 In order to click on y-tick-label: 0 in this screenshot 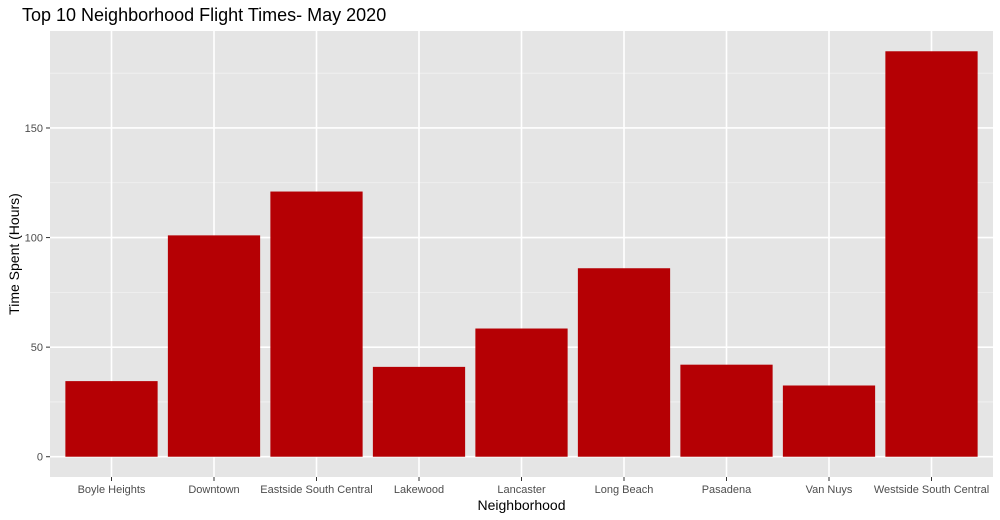, I will do `click(40, 458)`.